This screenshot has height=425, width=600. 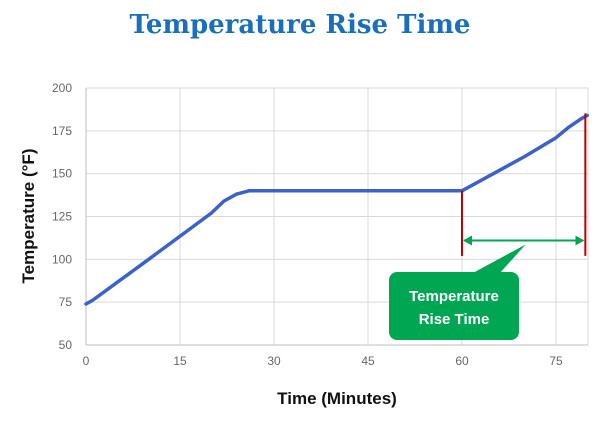 I want to click on y-tick-label: 125, so click(x=62, y=217).